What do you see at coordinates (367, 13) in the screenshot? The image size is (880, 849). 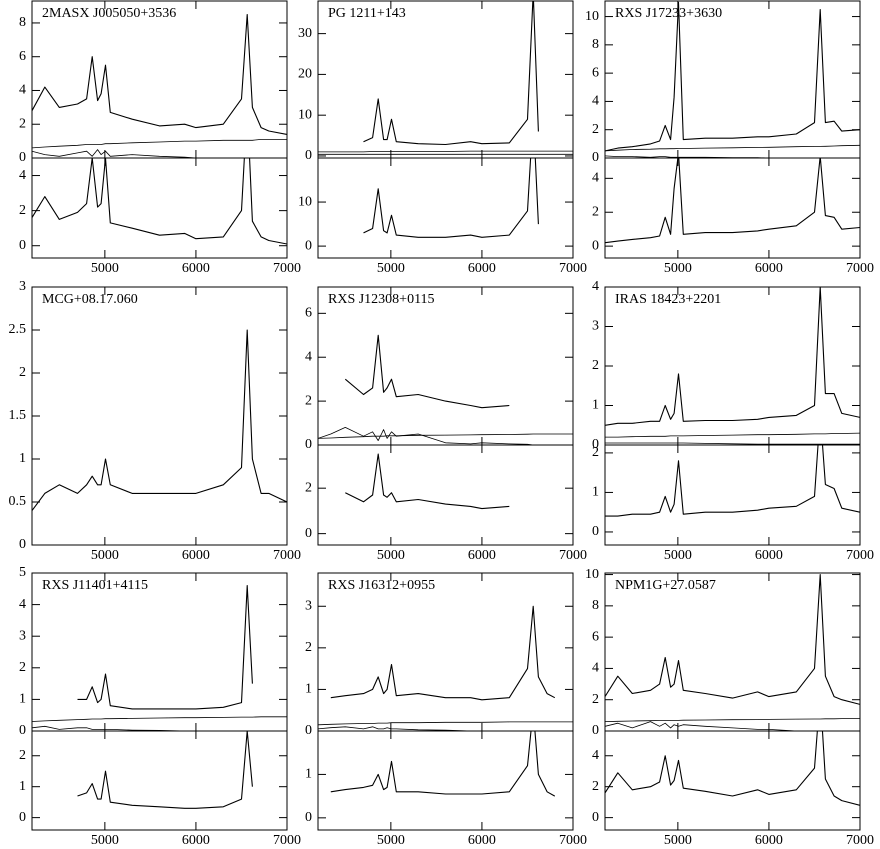 I see `panel-title: PG 1211+143` at bounding box center [367, 13].